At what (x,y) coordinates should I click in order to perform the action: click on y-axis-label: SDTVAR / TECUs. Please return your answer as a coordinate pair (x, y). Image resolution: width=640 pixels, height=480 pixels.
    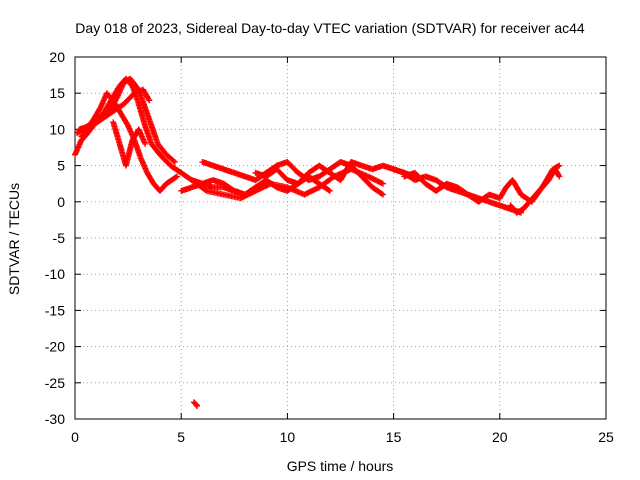
    Looking at the image, I should click on (14, 239).